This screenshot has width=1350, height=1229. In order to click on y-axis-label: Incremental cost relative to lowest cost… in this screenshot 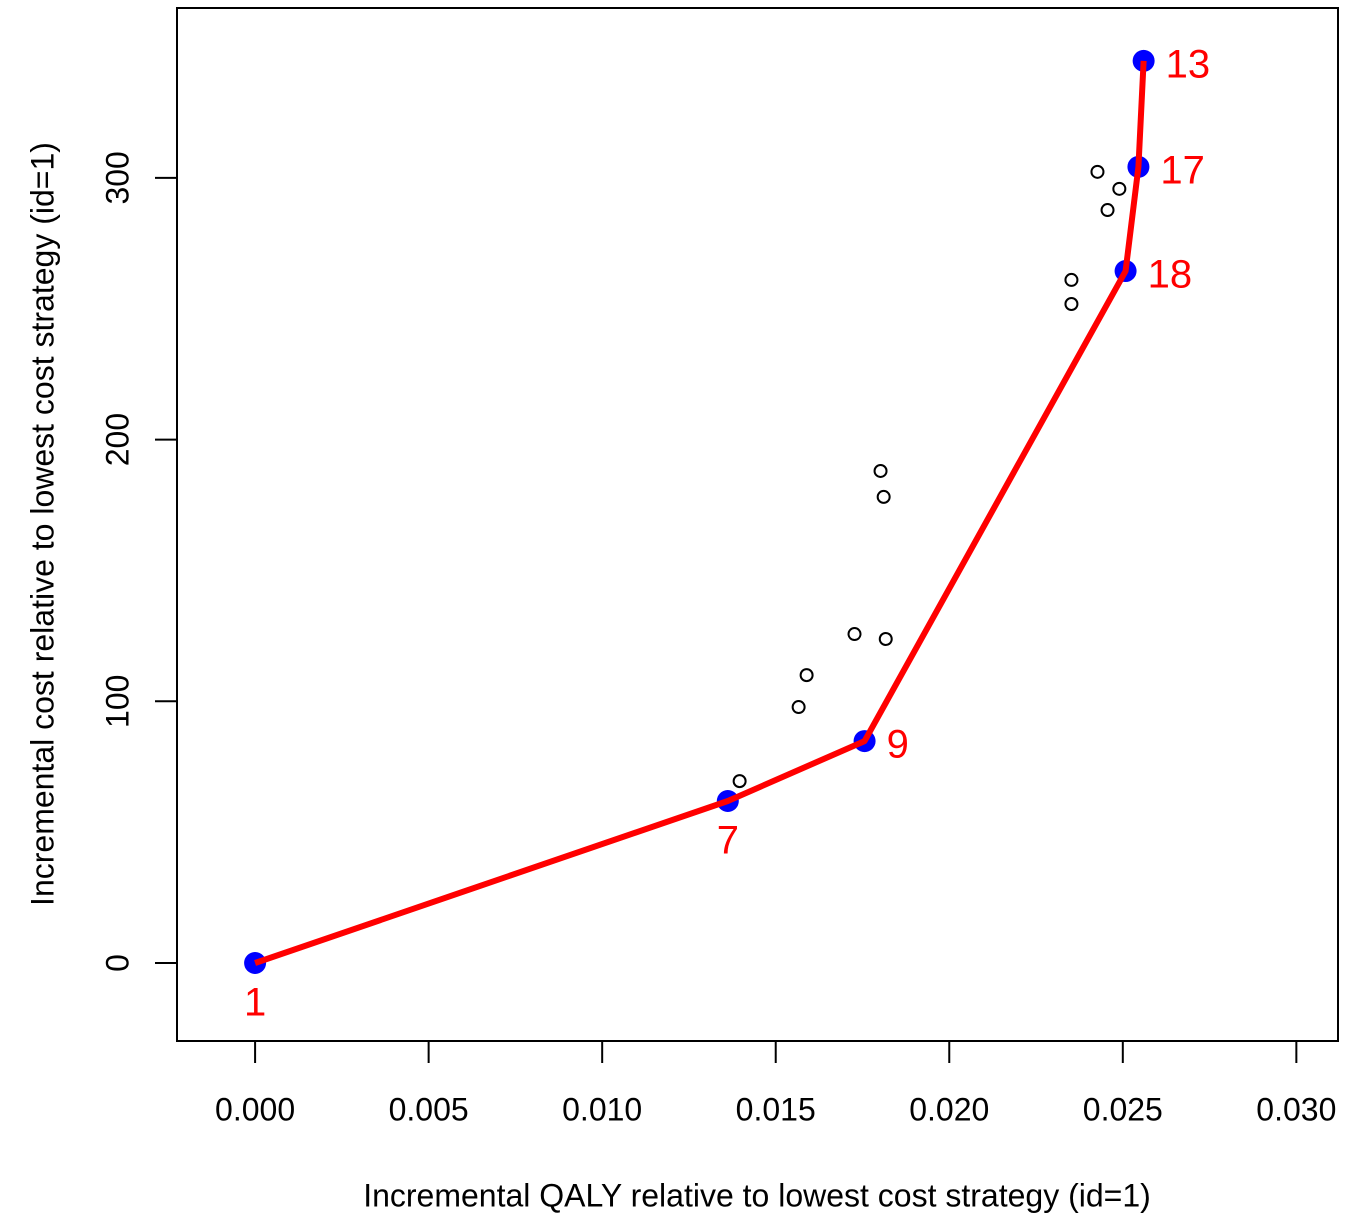, I will do `click(42, 524)`.